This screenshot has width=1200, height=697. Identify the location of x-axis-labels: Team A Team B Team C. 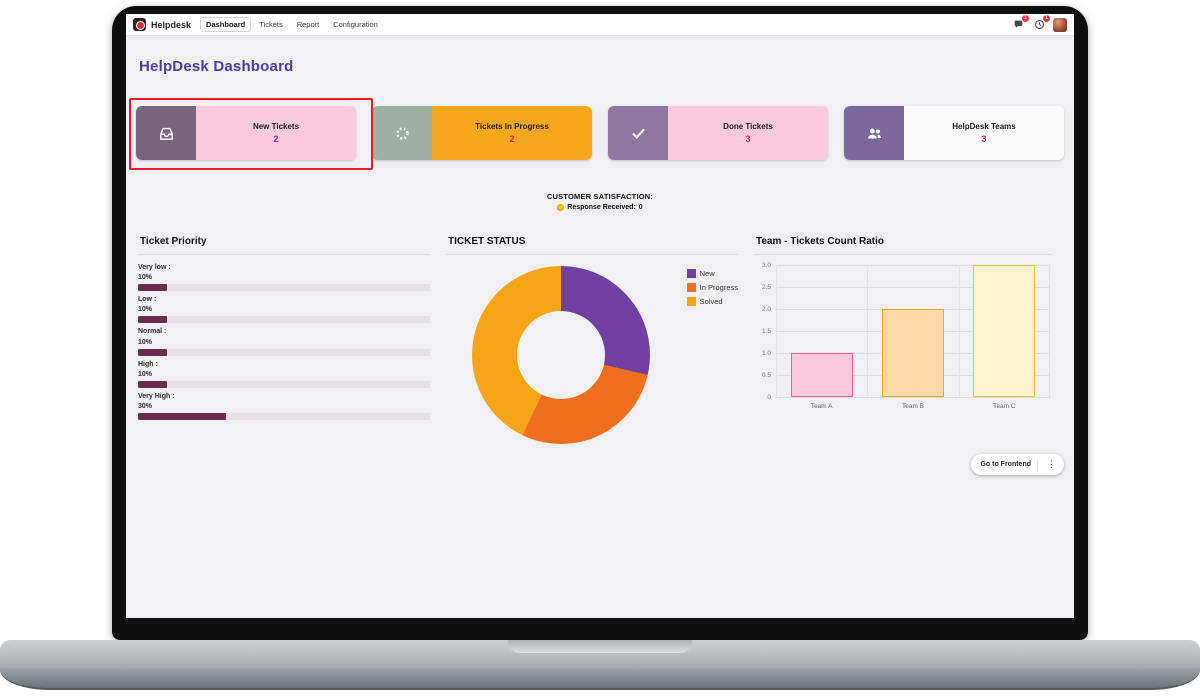
(913, 409).